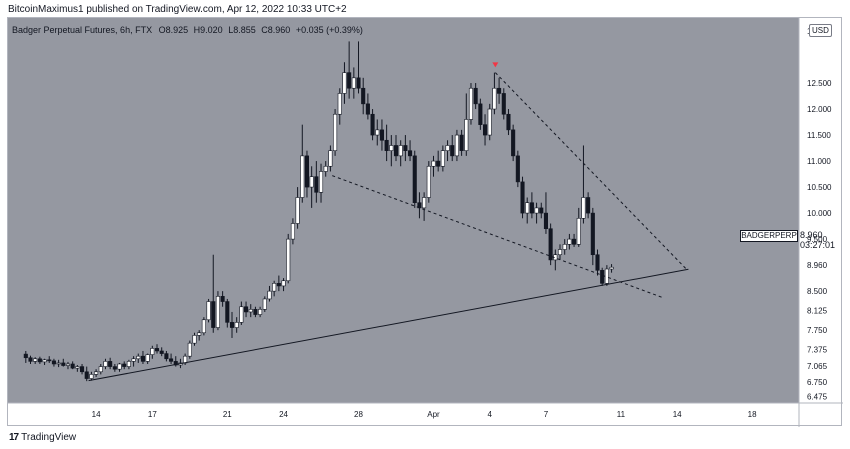  Describe the element at coordinates (817, 350) in the screenshot. I see `price-axis-tick: 7.375` at that location.